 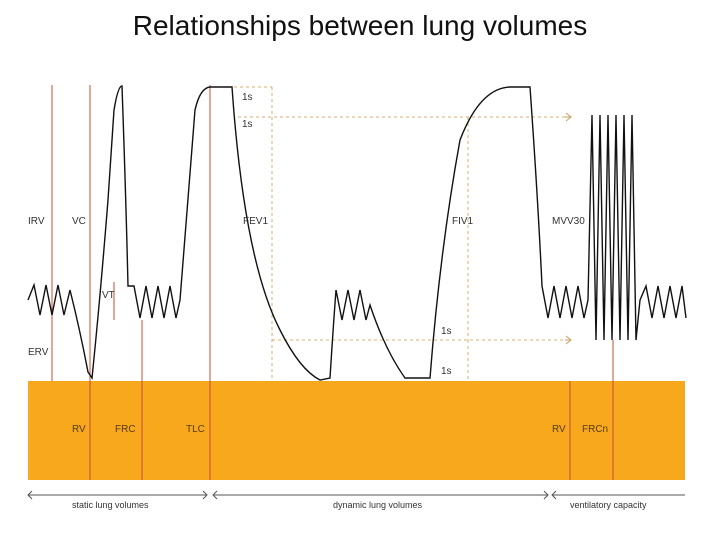 I want to click on label-fiv1: FIV1, so click(x=463, y=221).